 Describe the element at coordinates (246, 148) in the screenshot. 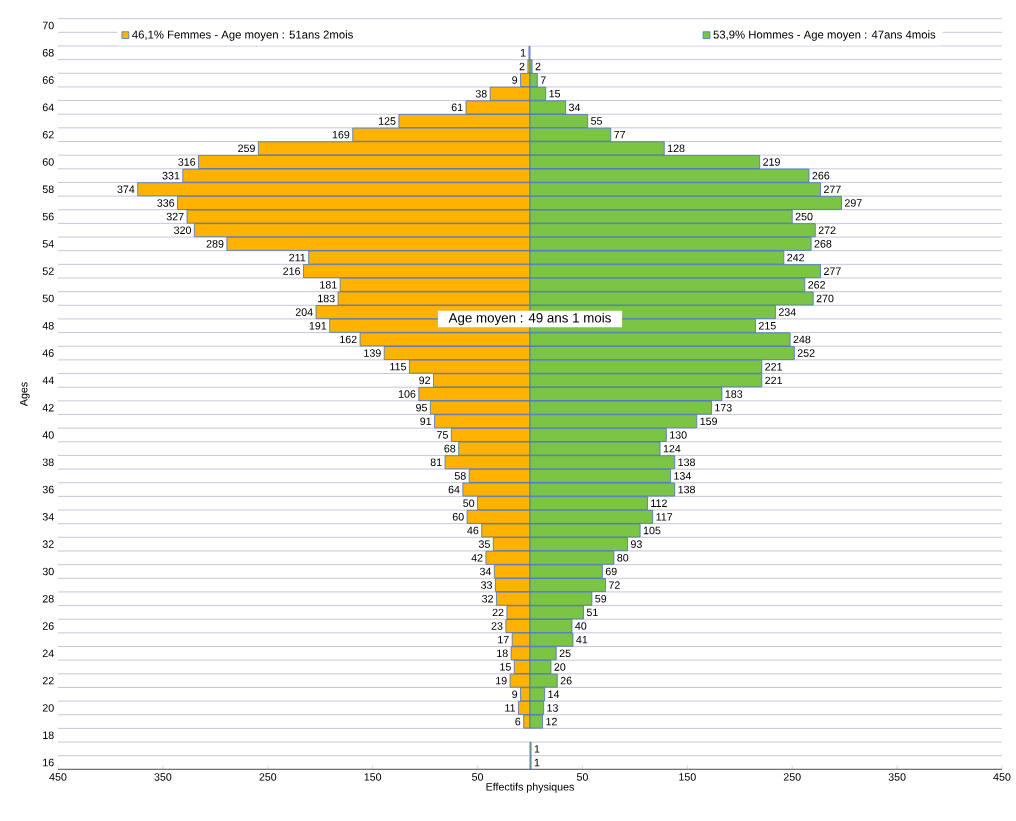

I see `data-label: 259` at that location.